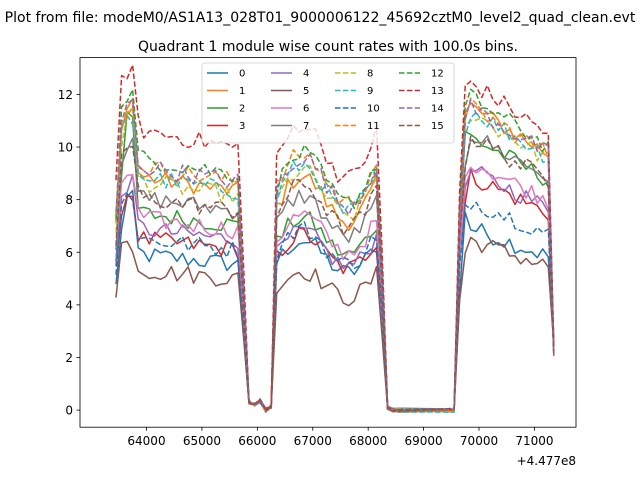  Describe the element at coordinates (306, 91) in the screenshot. I see `legend-label-5: 5` at that location.